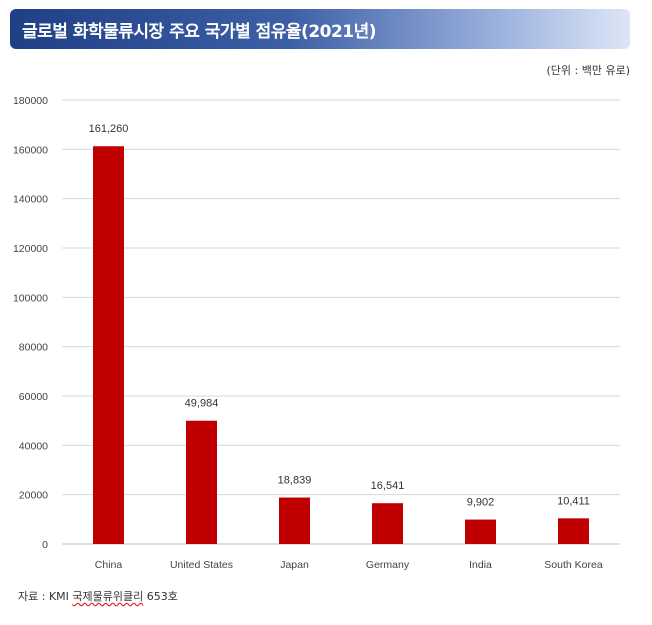  I want to click on y-tick-label: 140000, so click(30, 200).